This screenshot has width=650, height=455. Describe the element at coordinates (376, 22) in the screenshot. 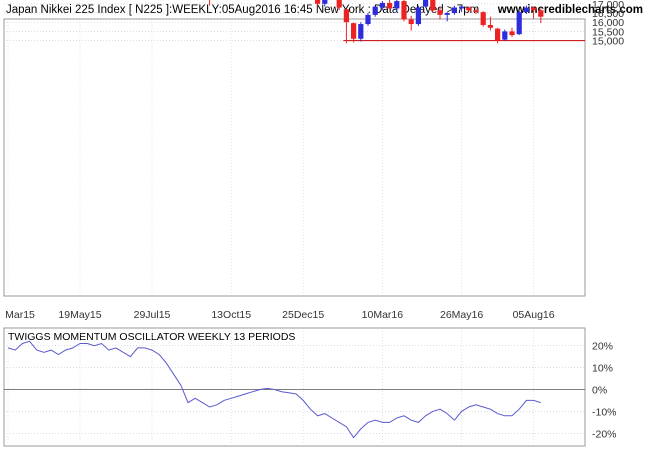

I see `candlestick-series` at that location.